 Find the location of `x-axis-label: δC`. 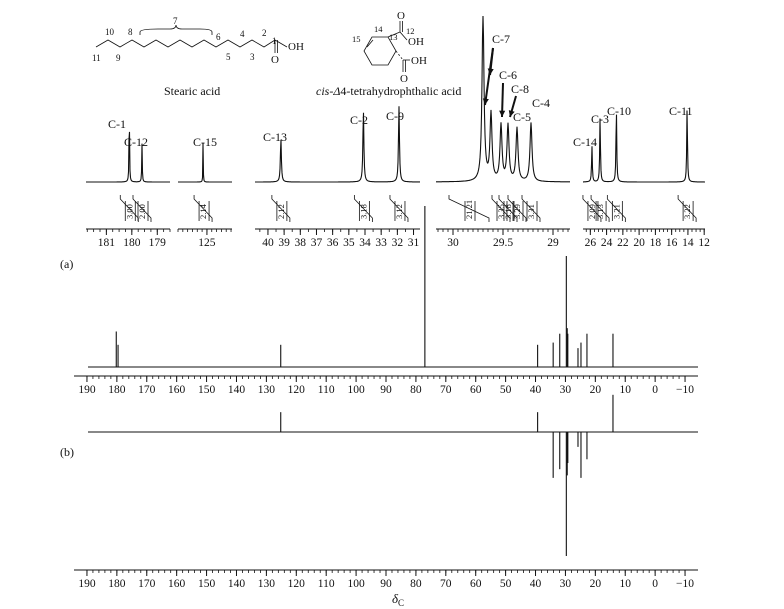

x-axis-label: δC is located at coordinates (398, 599).